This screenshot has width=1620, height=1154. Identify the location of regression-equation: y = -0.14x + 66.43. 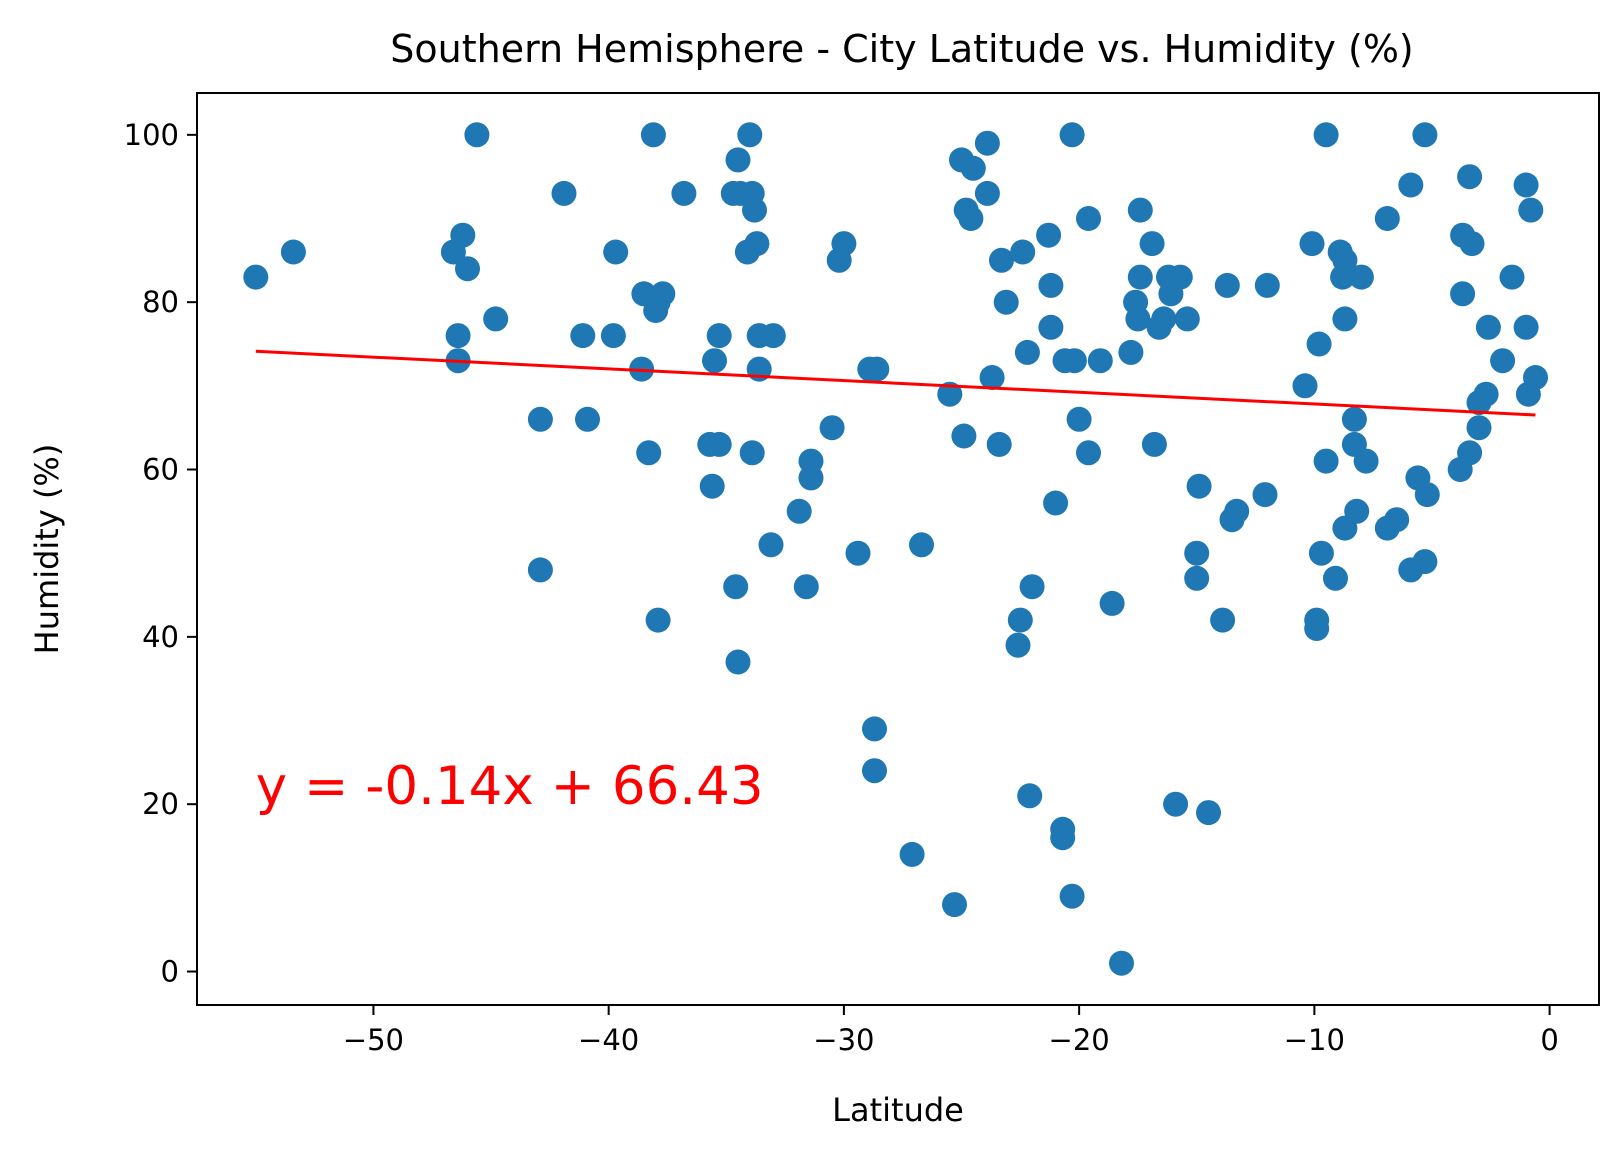
(510, 786).